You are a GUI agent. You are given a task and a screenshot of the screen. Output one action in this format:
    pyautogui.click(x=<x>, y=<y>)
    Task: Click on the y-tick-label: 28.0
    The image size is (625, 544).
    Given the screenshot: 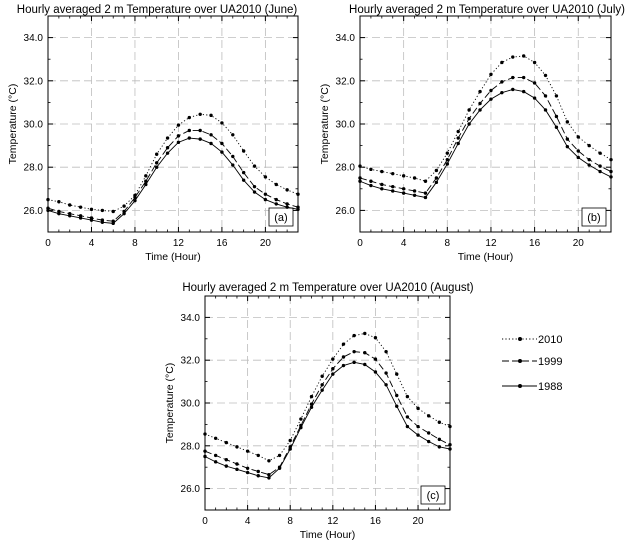 What is the action you would take?
    pyautogui.click(x=34, y=168)
    